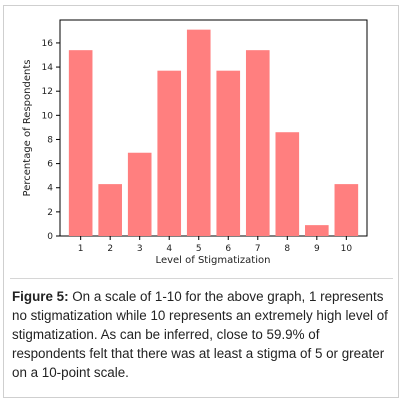 The image size is (405, 406). What do you see at coordinates (50, 237) in the screenshot?
I see `y-tick-label: 0` at bounding box center [50, 237].